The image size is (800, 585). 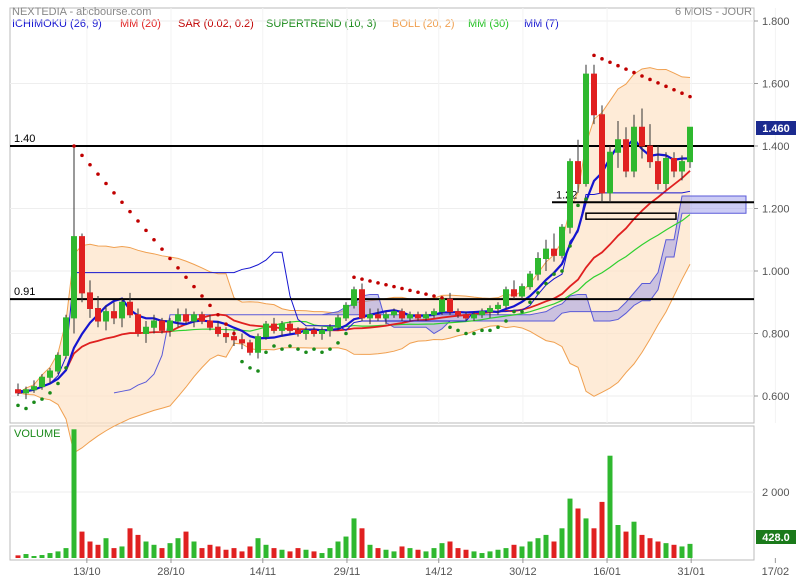 What do you see at coordinates (24, 139) in the screenshot?
I see `level-label: 1.40` at bounding box center [24, 139].